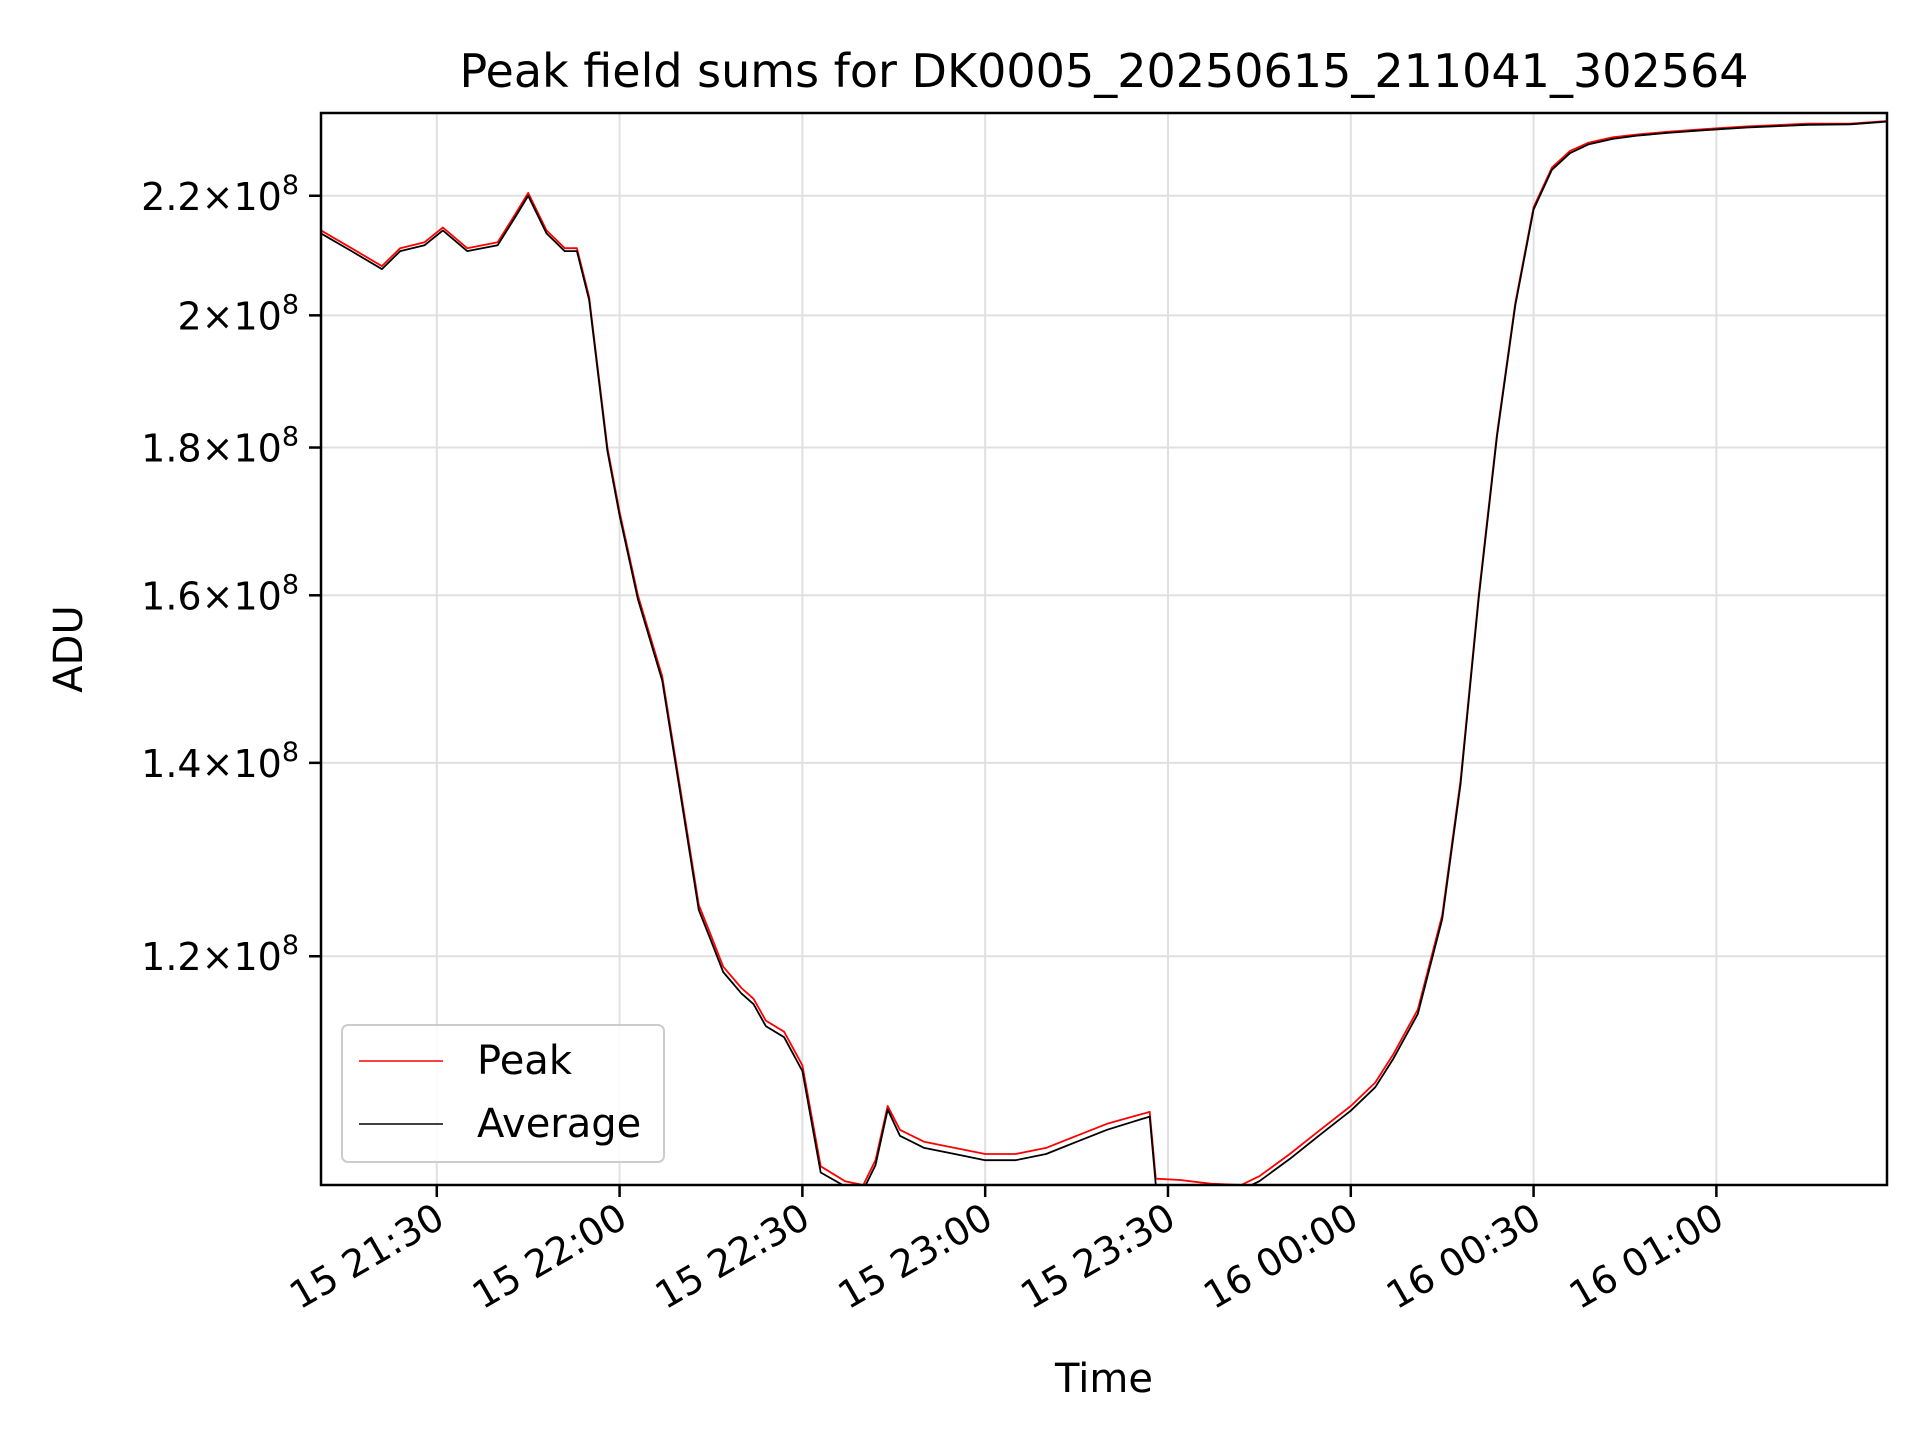 The width and height of the screenshot is (1920, 1440). What do you see at coordinates (238, 313) in the screenshot?
I see `y-tick-label: 2×108` at bounding box center [238, 313].